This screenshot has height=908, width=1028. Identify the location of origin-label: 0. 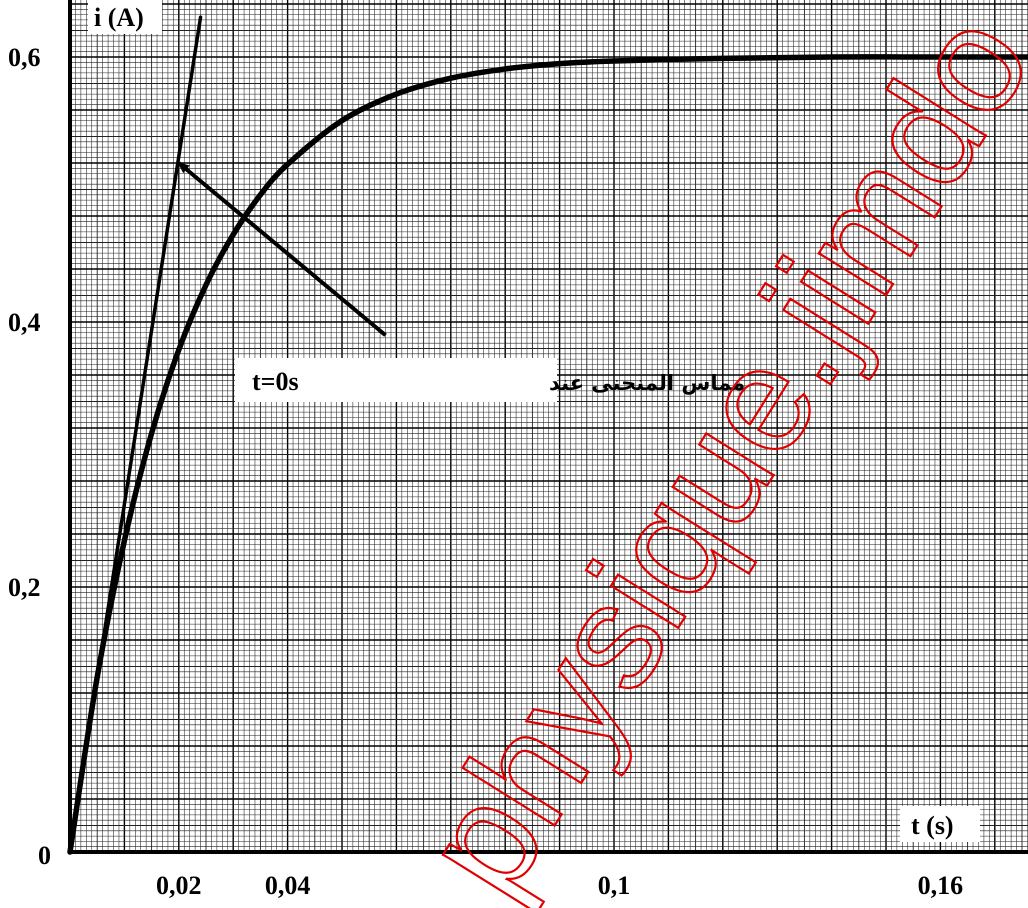
(44, 855).